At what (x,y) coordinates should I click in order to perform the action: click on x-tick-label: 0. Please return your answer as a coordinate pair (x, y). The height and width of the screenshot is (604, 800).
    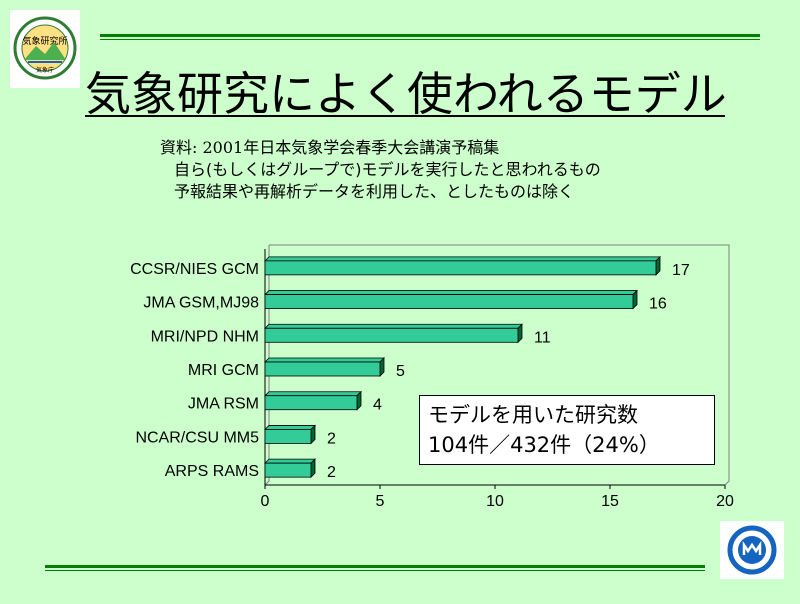
    Looking at the image, I should click on (265, 501).